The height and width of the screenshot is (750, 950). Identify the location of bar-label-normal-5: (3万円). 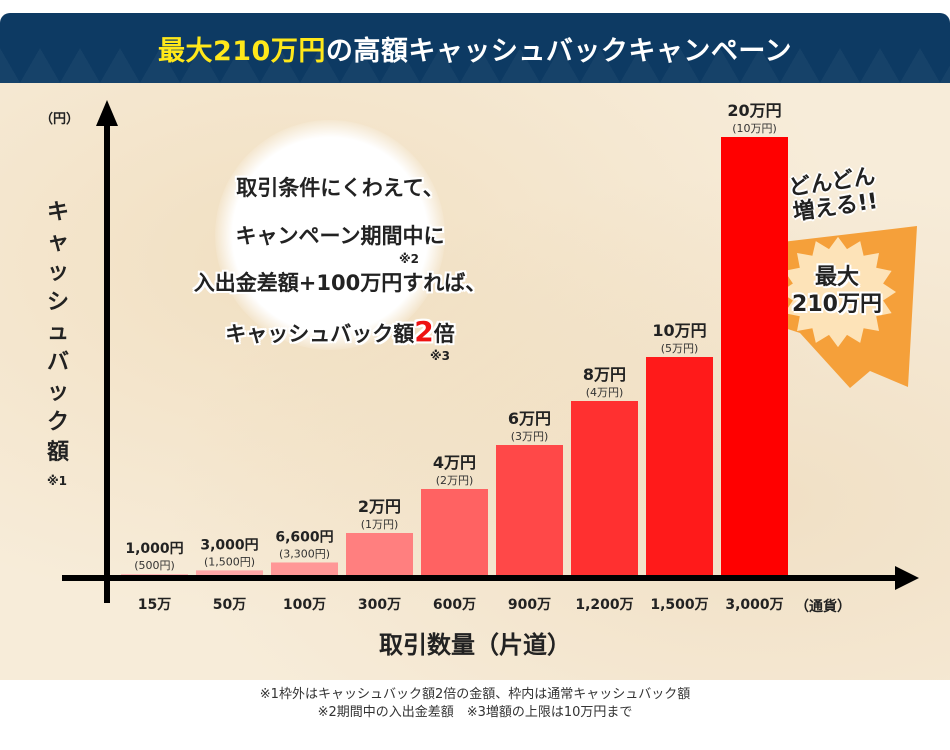
(530, 436).